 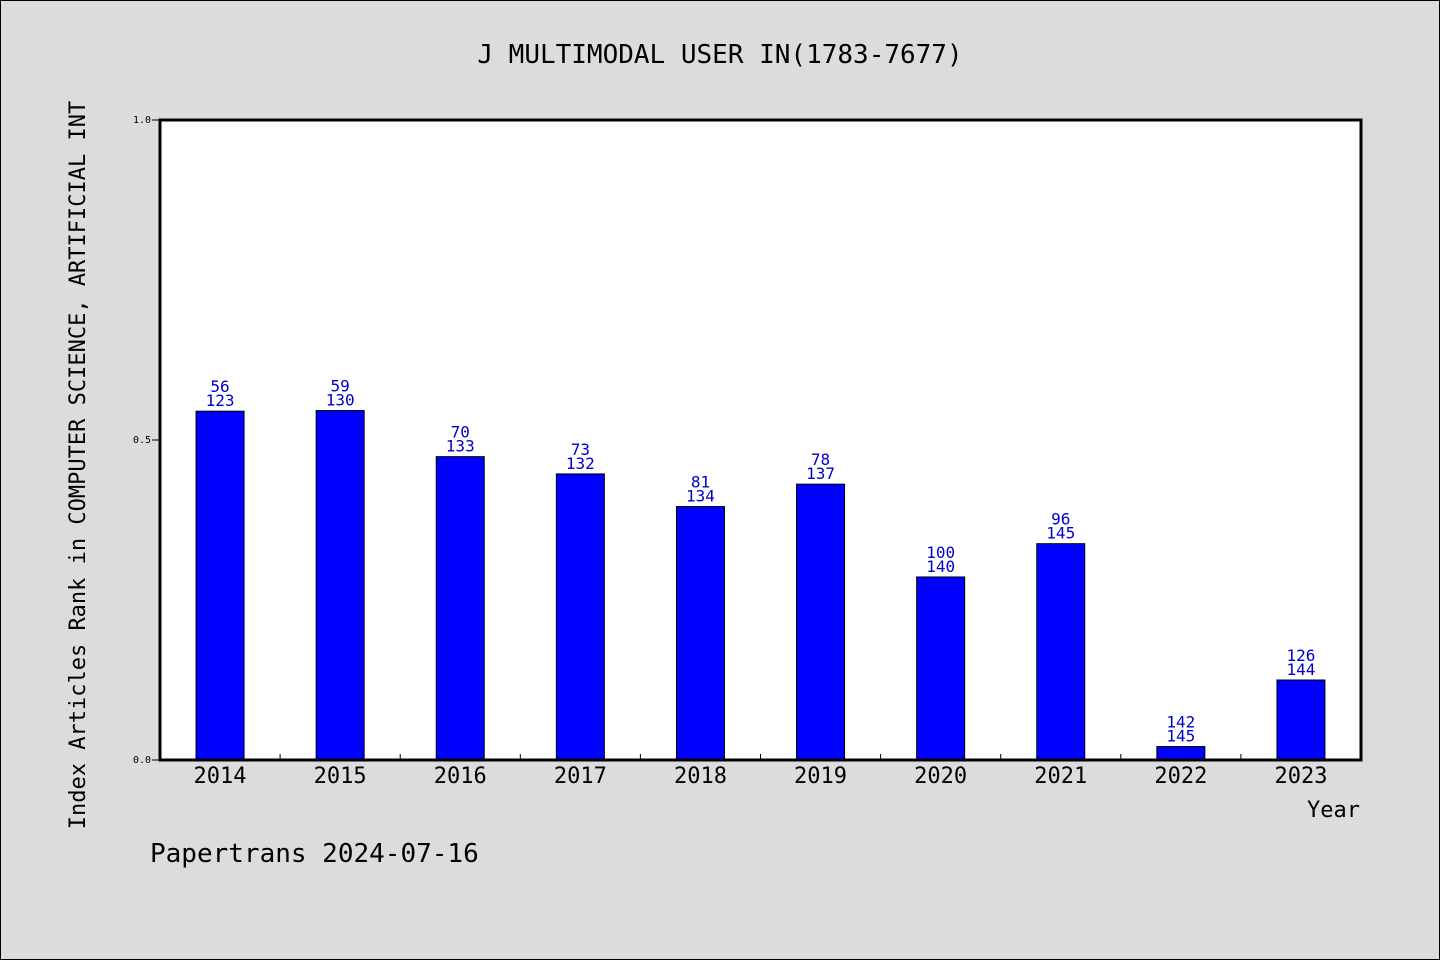 I want to click on x-axis-ticks: 2014 2015 2016 2017 2018 2019 2020 2021 2022 2023, so click(x=760, y=771).